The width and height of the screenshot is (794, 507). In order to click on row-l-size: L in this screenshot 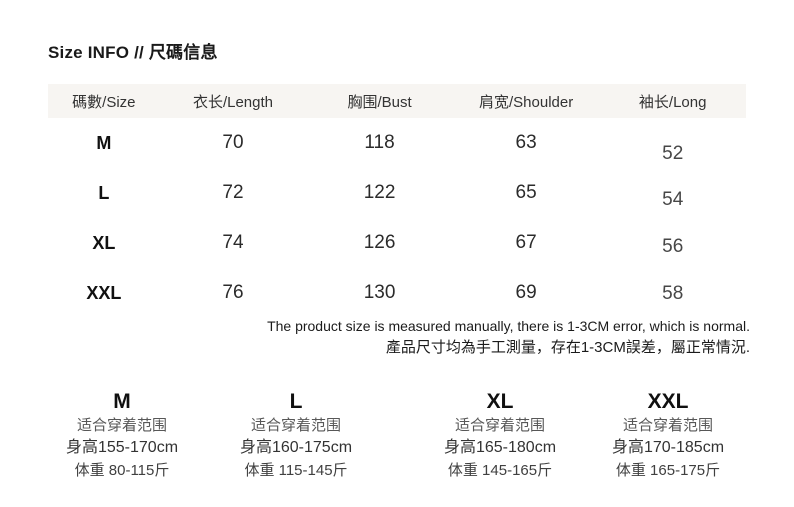, I will do `click(104, 192)`.